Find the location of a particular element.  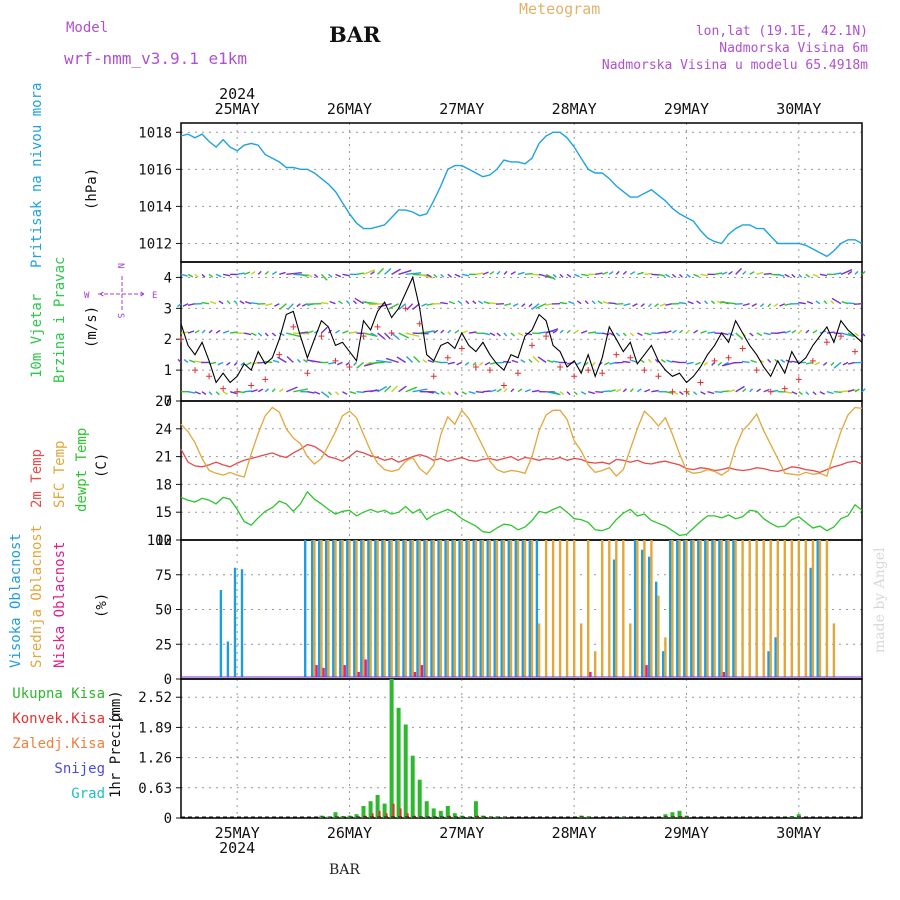

pressure-axis-unit: (hPa) is located at coordinates (92, 188).